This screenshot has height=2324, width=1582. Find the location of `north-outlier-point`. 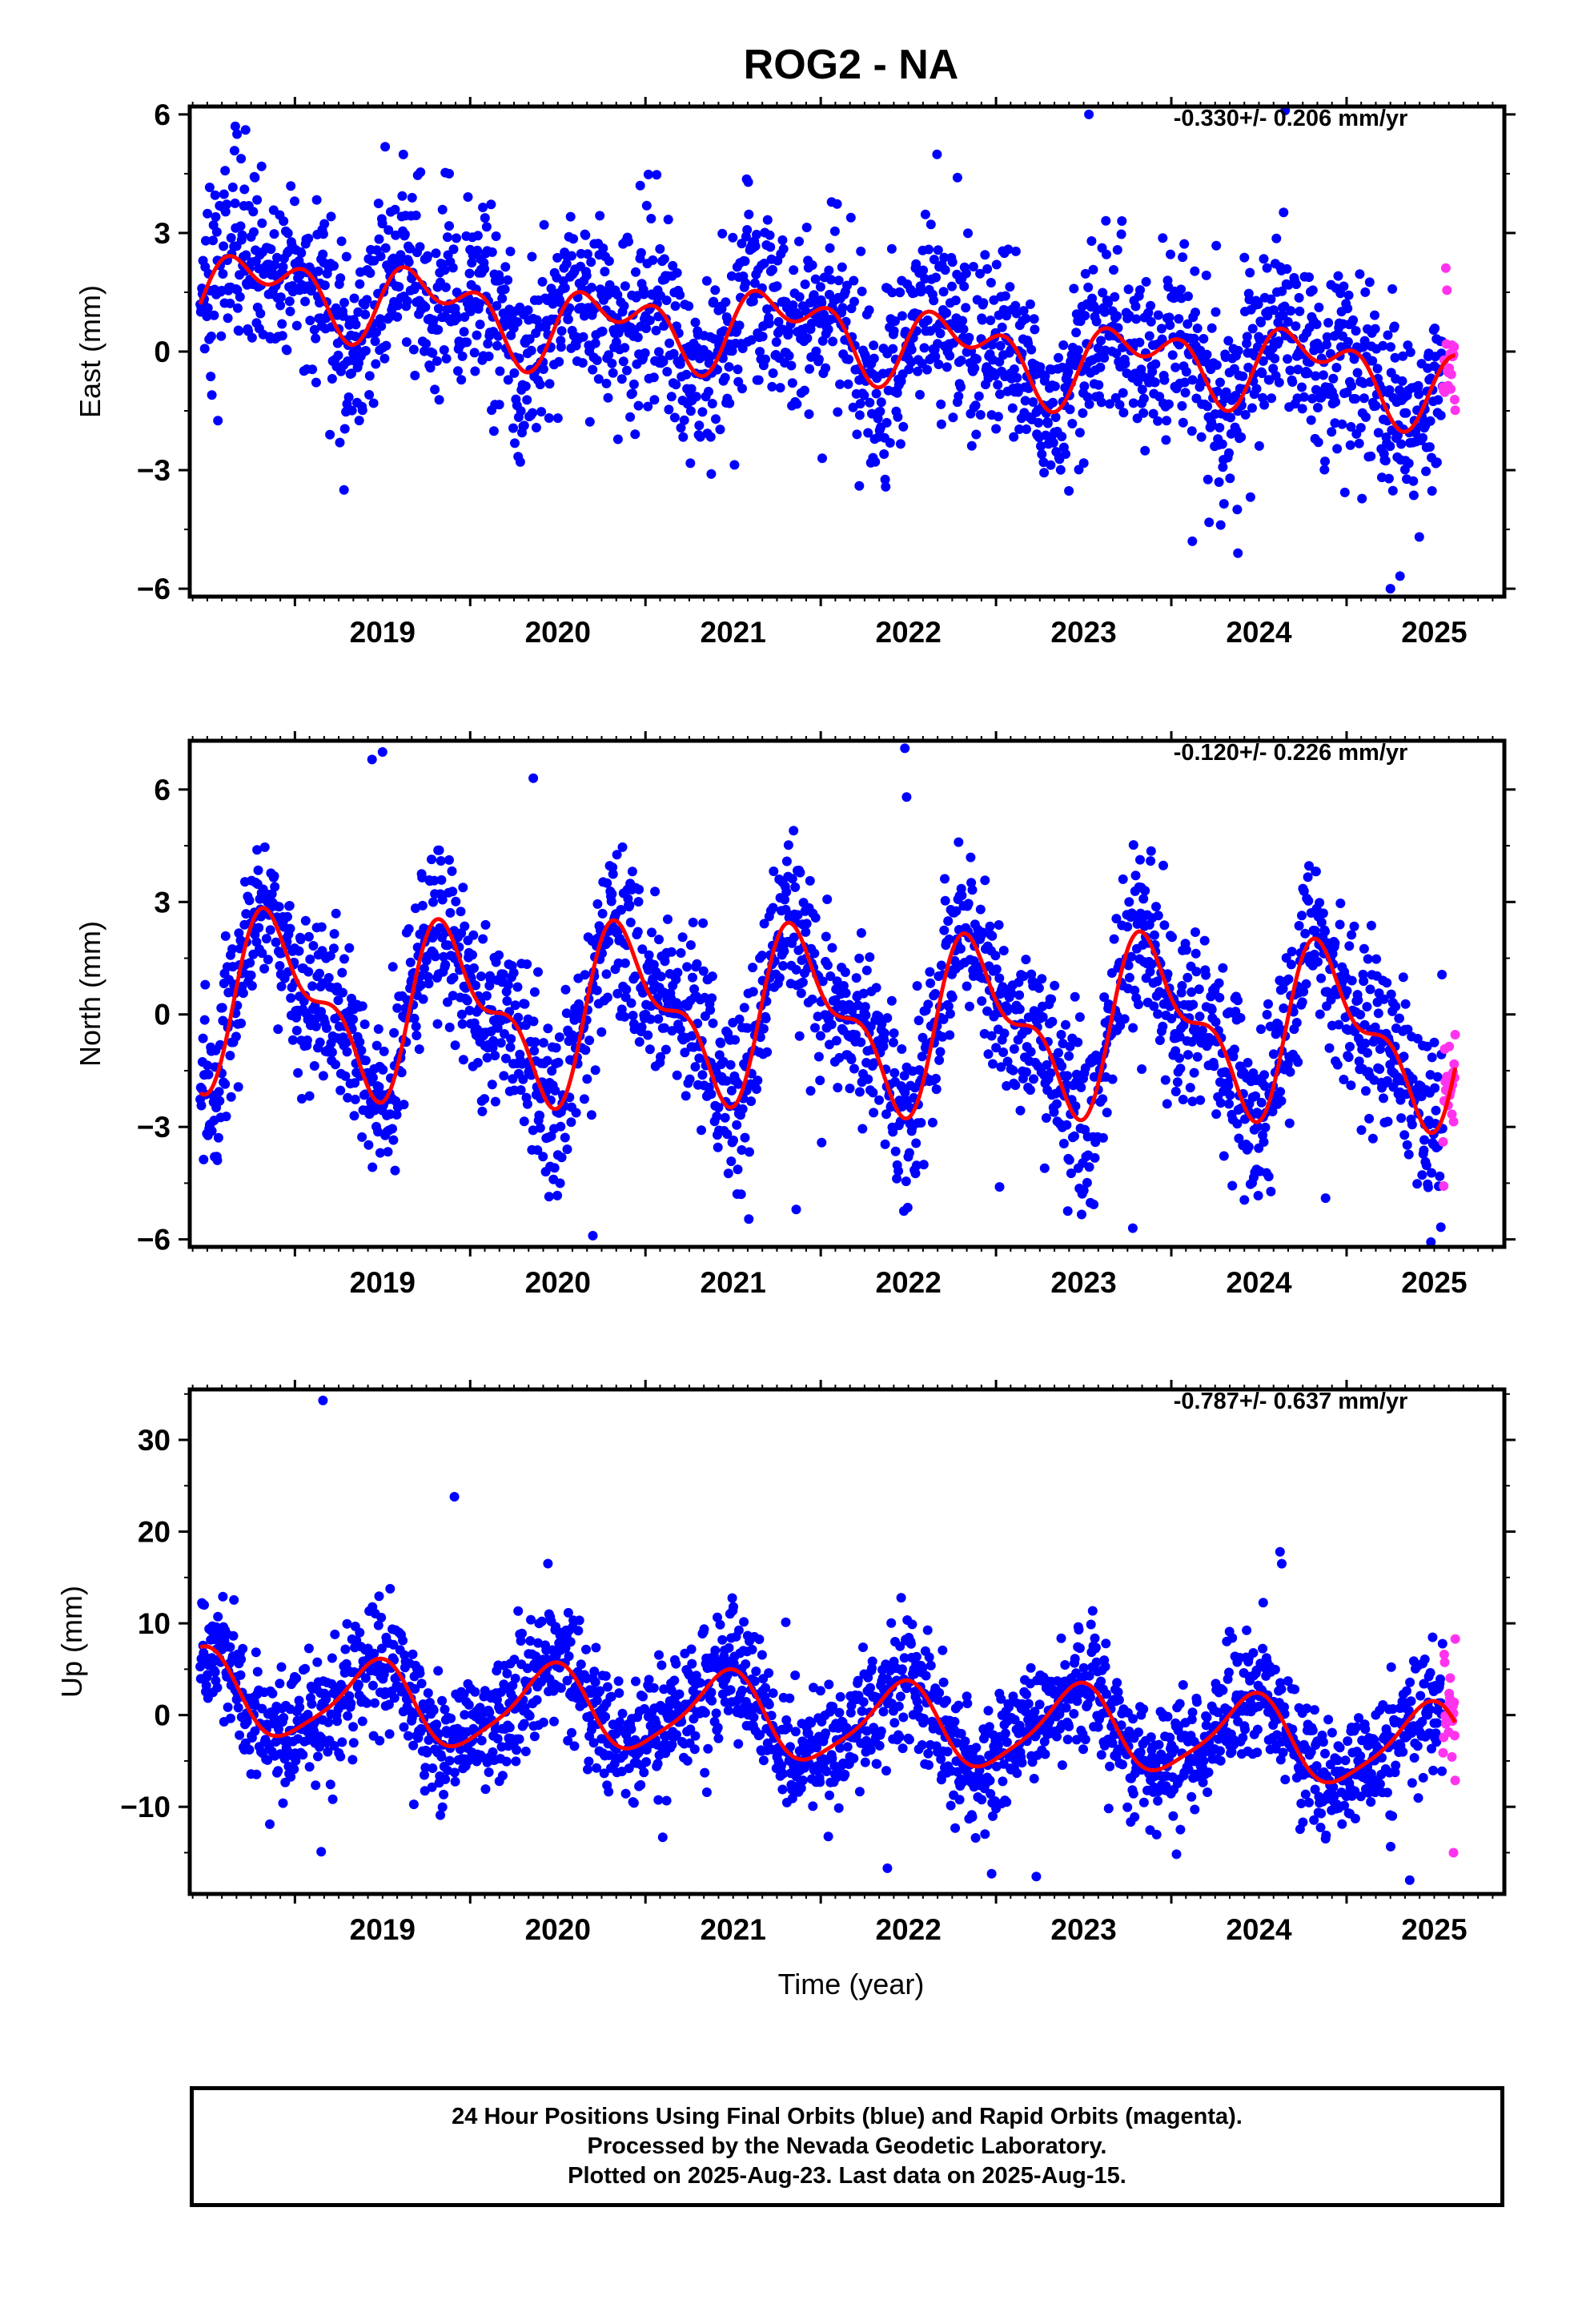

north-outlier-point is located at coordinates (1326, 1198).